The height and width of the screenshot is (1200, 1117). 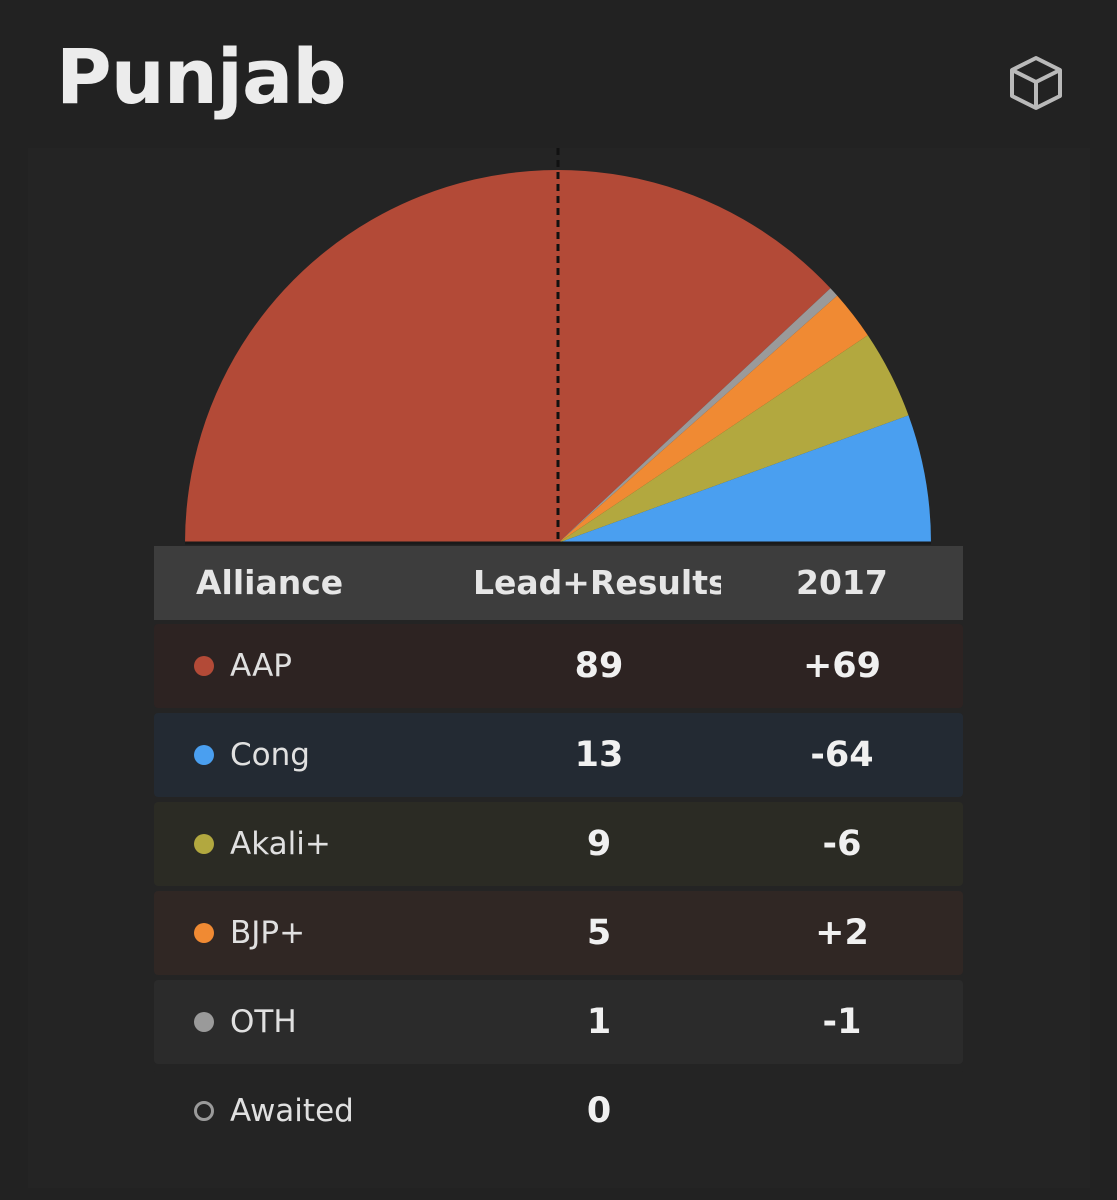 I want to click on row-lead: 1, so click(x=599, y=1022).